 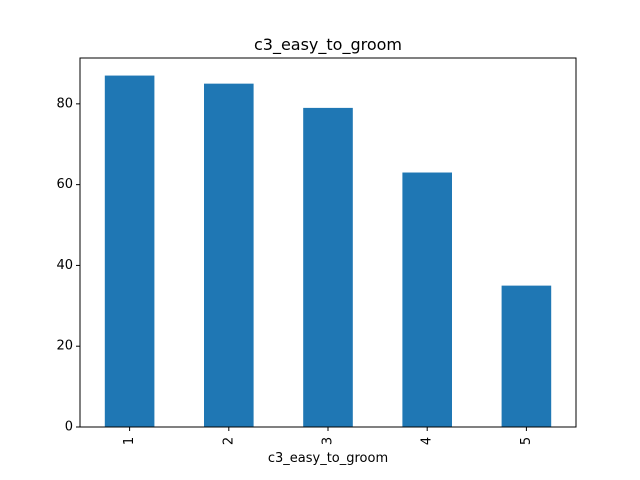 I want to click on y-axis-ticks: 0 20 40 60 80, so click(x=68, y=265).